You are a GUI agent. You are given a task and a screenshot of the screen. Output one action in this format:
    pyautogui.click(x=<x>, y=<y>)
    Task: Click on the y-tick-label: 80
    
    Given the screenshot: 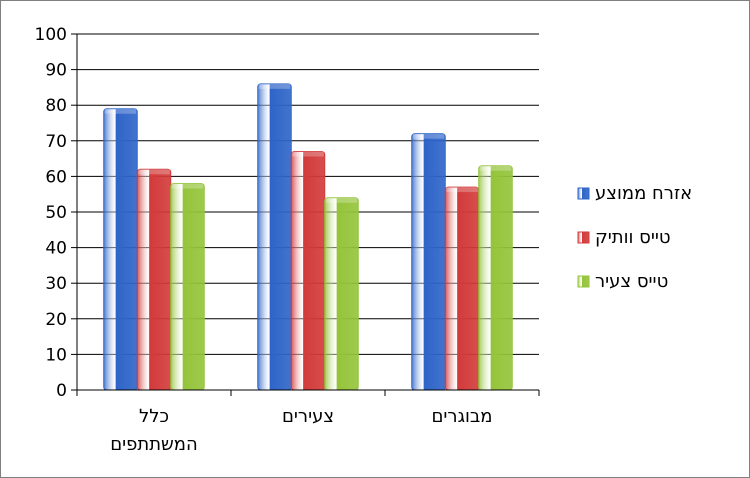 What is the action you would take?
    pyautogui.click(x=56, y=106)
    